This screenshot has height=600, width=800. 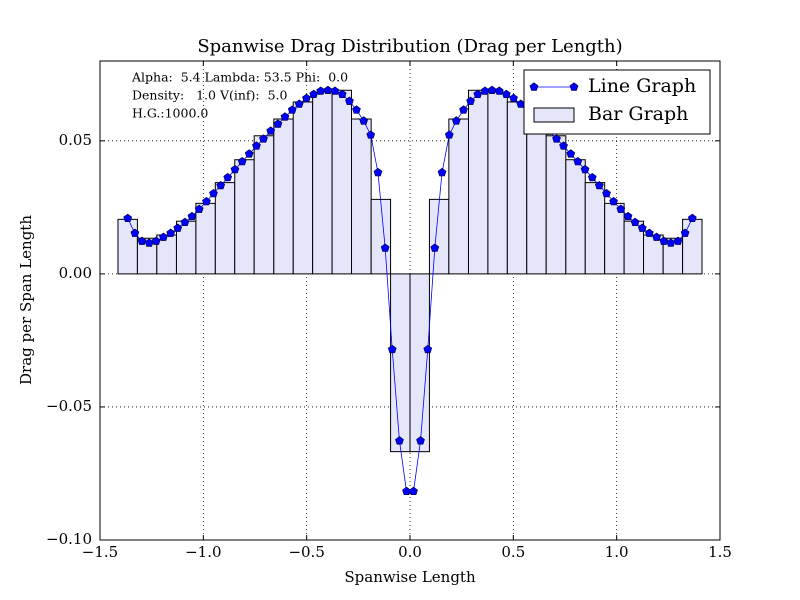 I want to click on x-tick-label: 1.0, so click(x=617, y=552).